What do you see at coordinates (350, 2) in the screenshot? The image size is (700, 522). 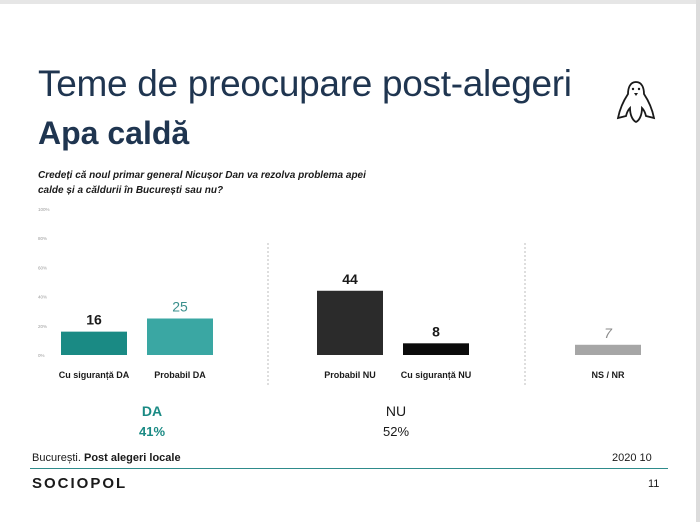 I see `slide-edge-top` at bounding box center [350, 2].